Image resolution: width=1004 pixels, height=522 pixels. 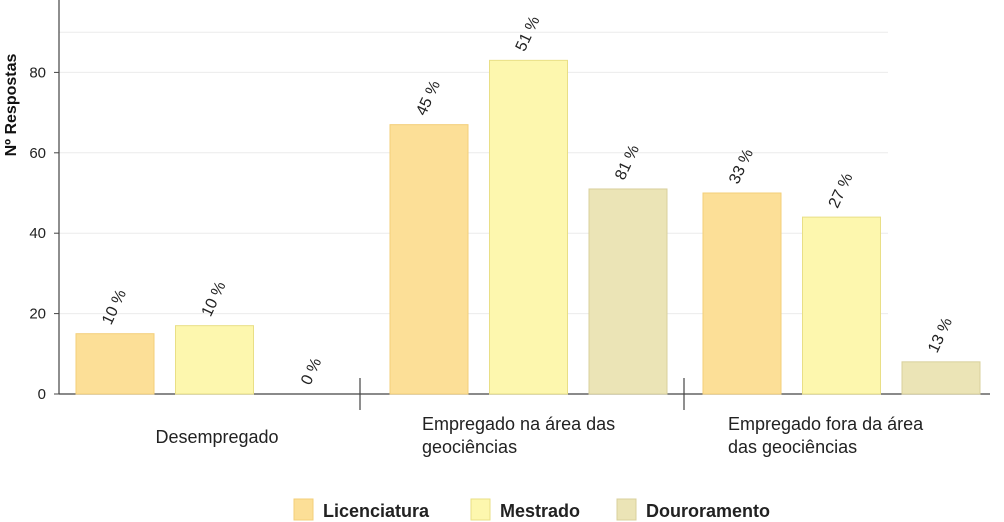 What do you see at coordinates (37, 153) in the screenshot?
I see `y-tick-label: 60` at bounding box center [37, 153].